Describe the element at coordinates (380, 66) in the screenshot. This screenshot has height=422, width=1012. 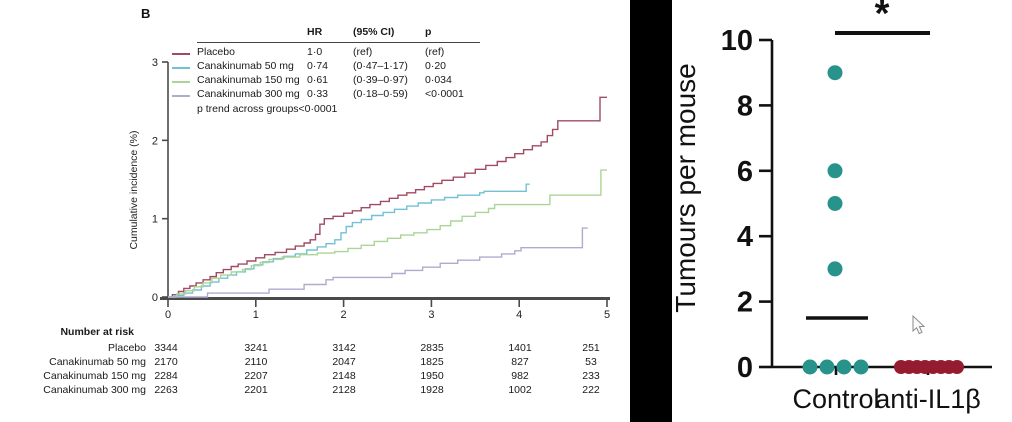
I see `legend-ci-value: (0·47–1·17)` at that location.